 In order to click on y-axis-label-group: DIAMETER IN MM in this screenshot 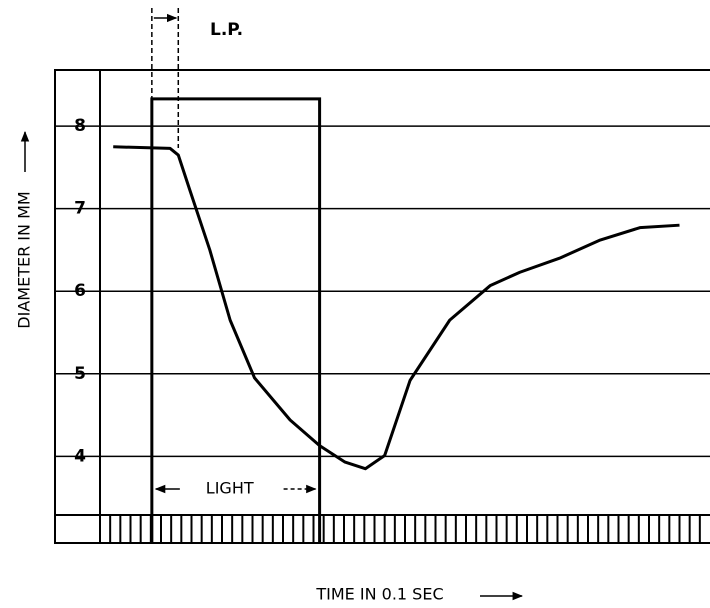, I will do `click(24, 229)`.